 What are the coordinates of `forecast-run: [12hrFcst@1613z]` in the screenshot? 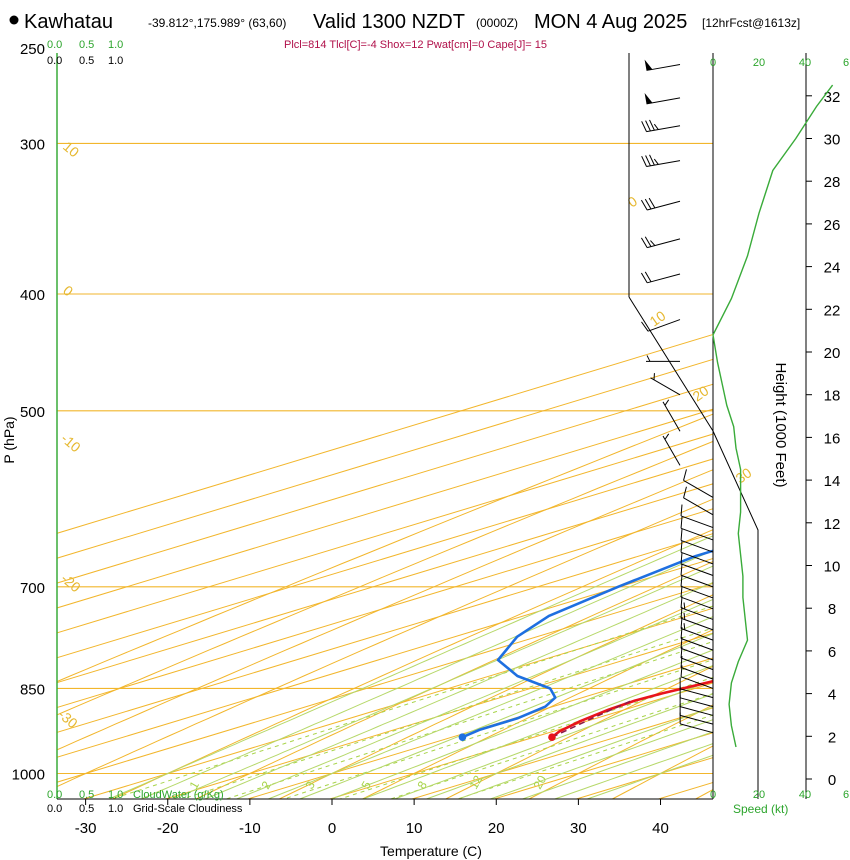 It's located at (751, 23).